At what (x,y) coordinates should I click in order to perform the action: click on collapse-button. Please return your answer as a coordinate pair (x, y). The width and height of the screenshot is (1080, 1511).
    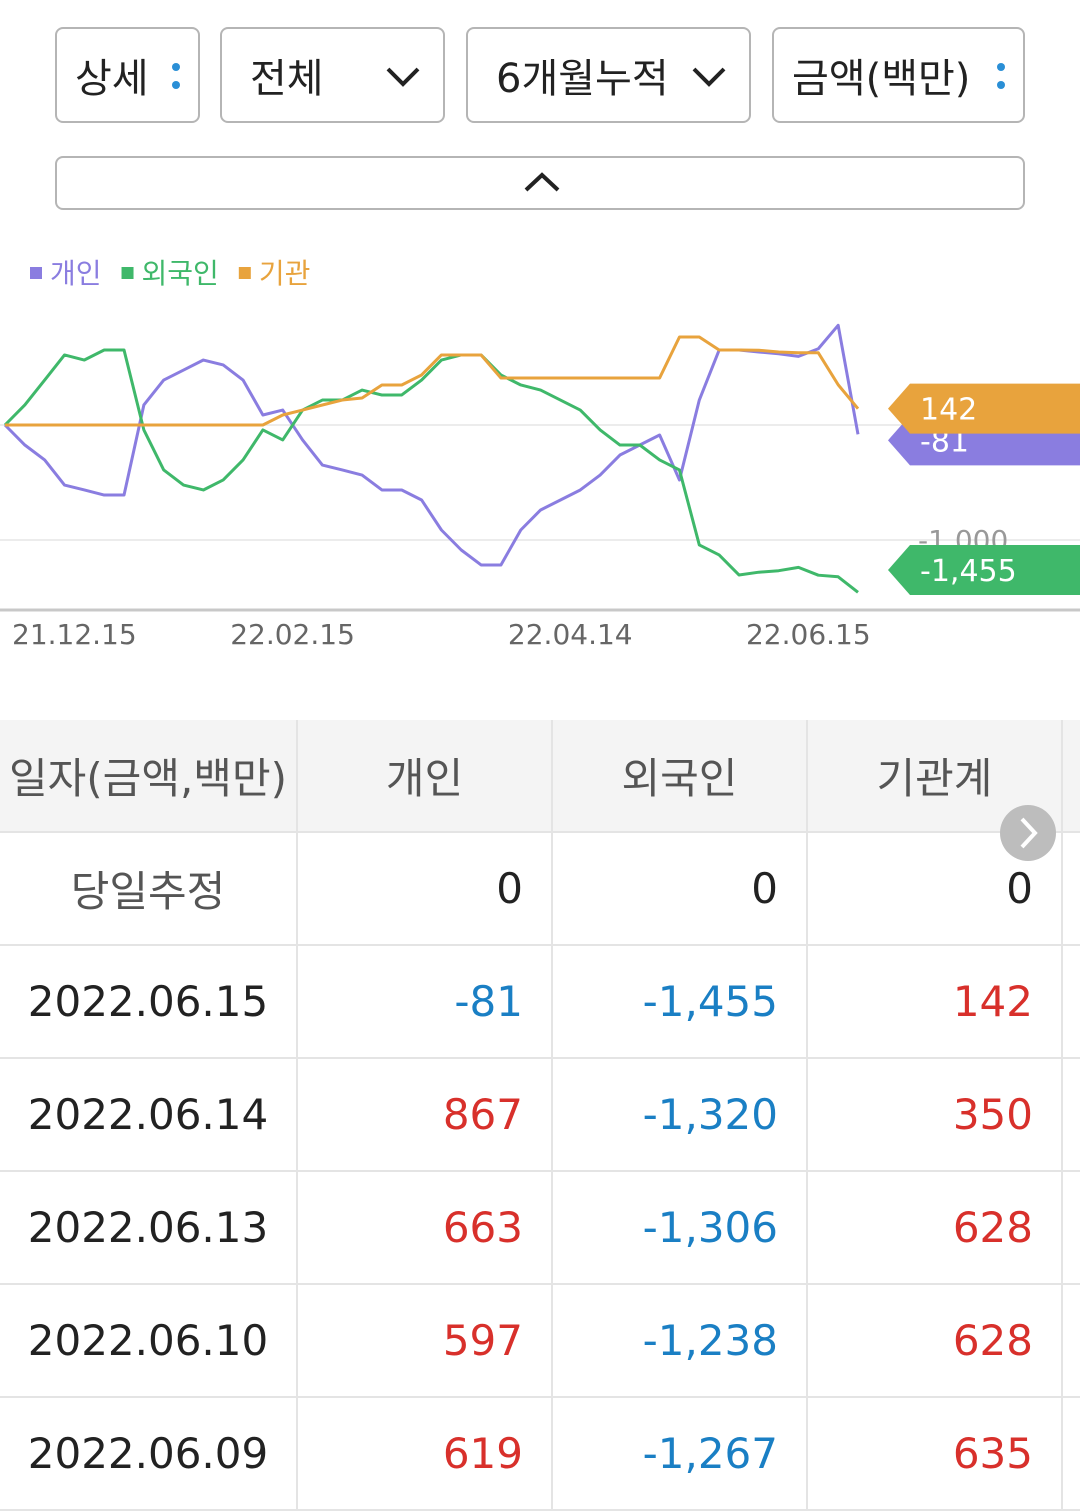
    Looking at the image, I should click on (540, 183).